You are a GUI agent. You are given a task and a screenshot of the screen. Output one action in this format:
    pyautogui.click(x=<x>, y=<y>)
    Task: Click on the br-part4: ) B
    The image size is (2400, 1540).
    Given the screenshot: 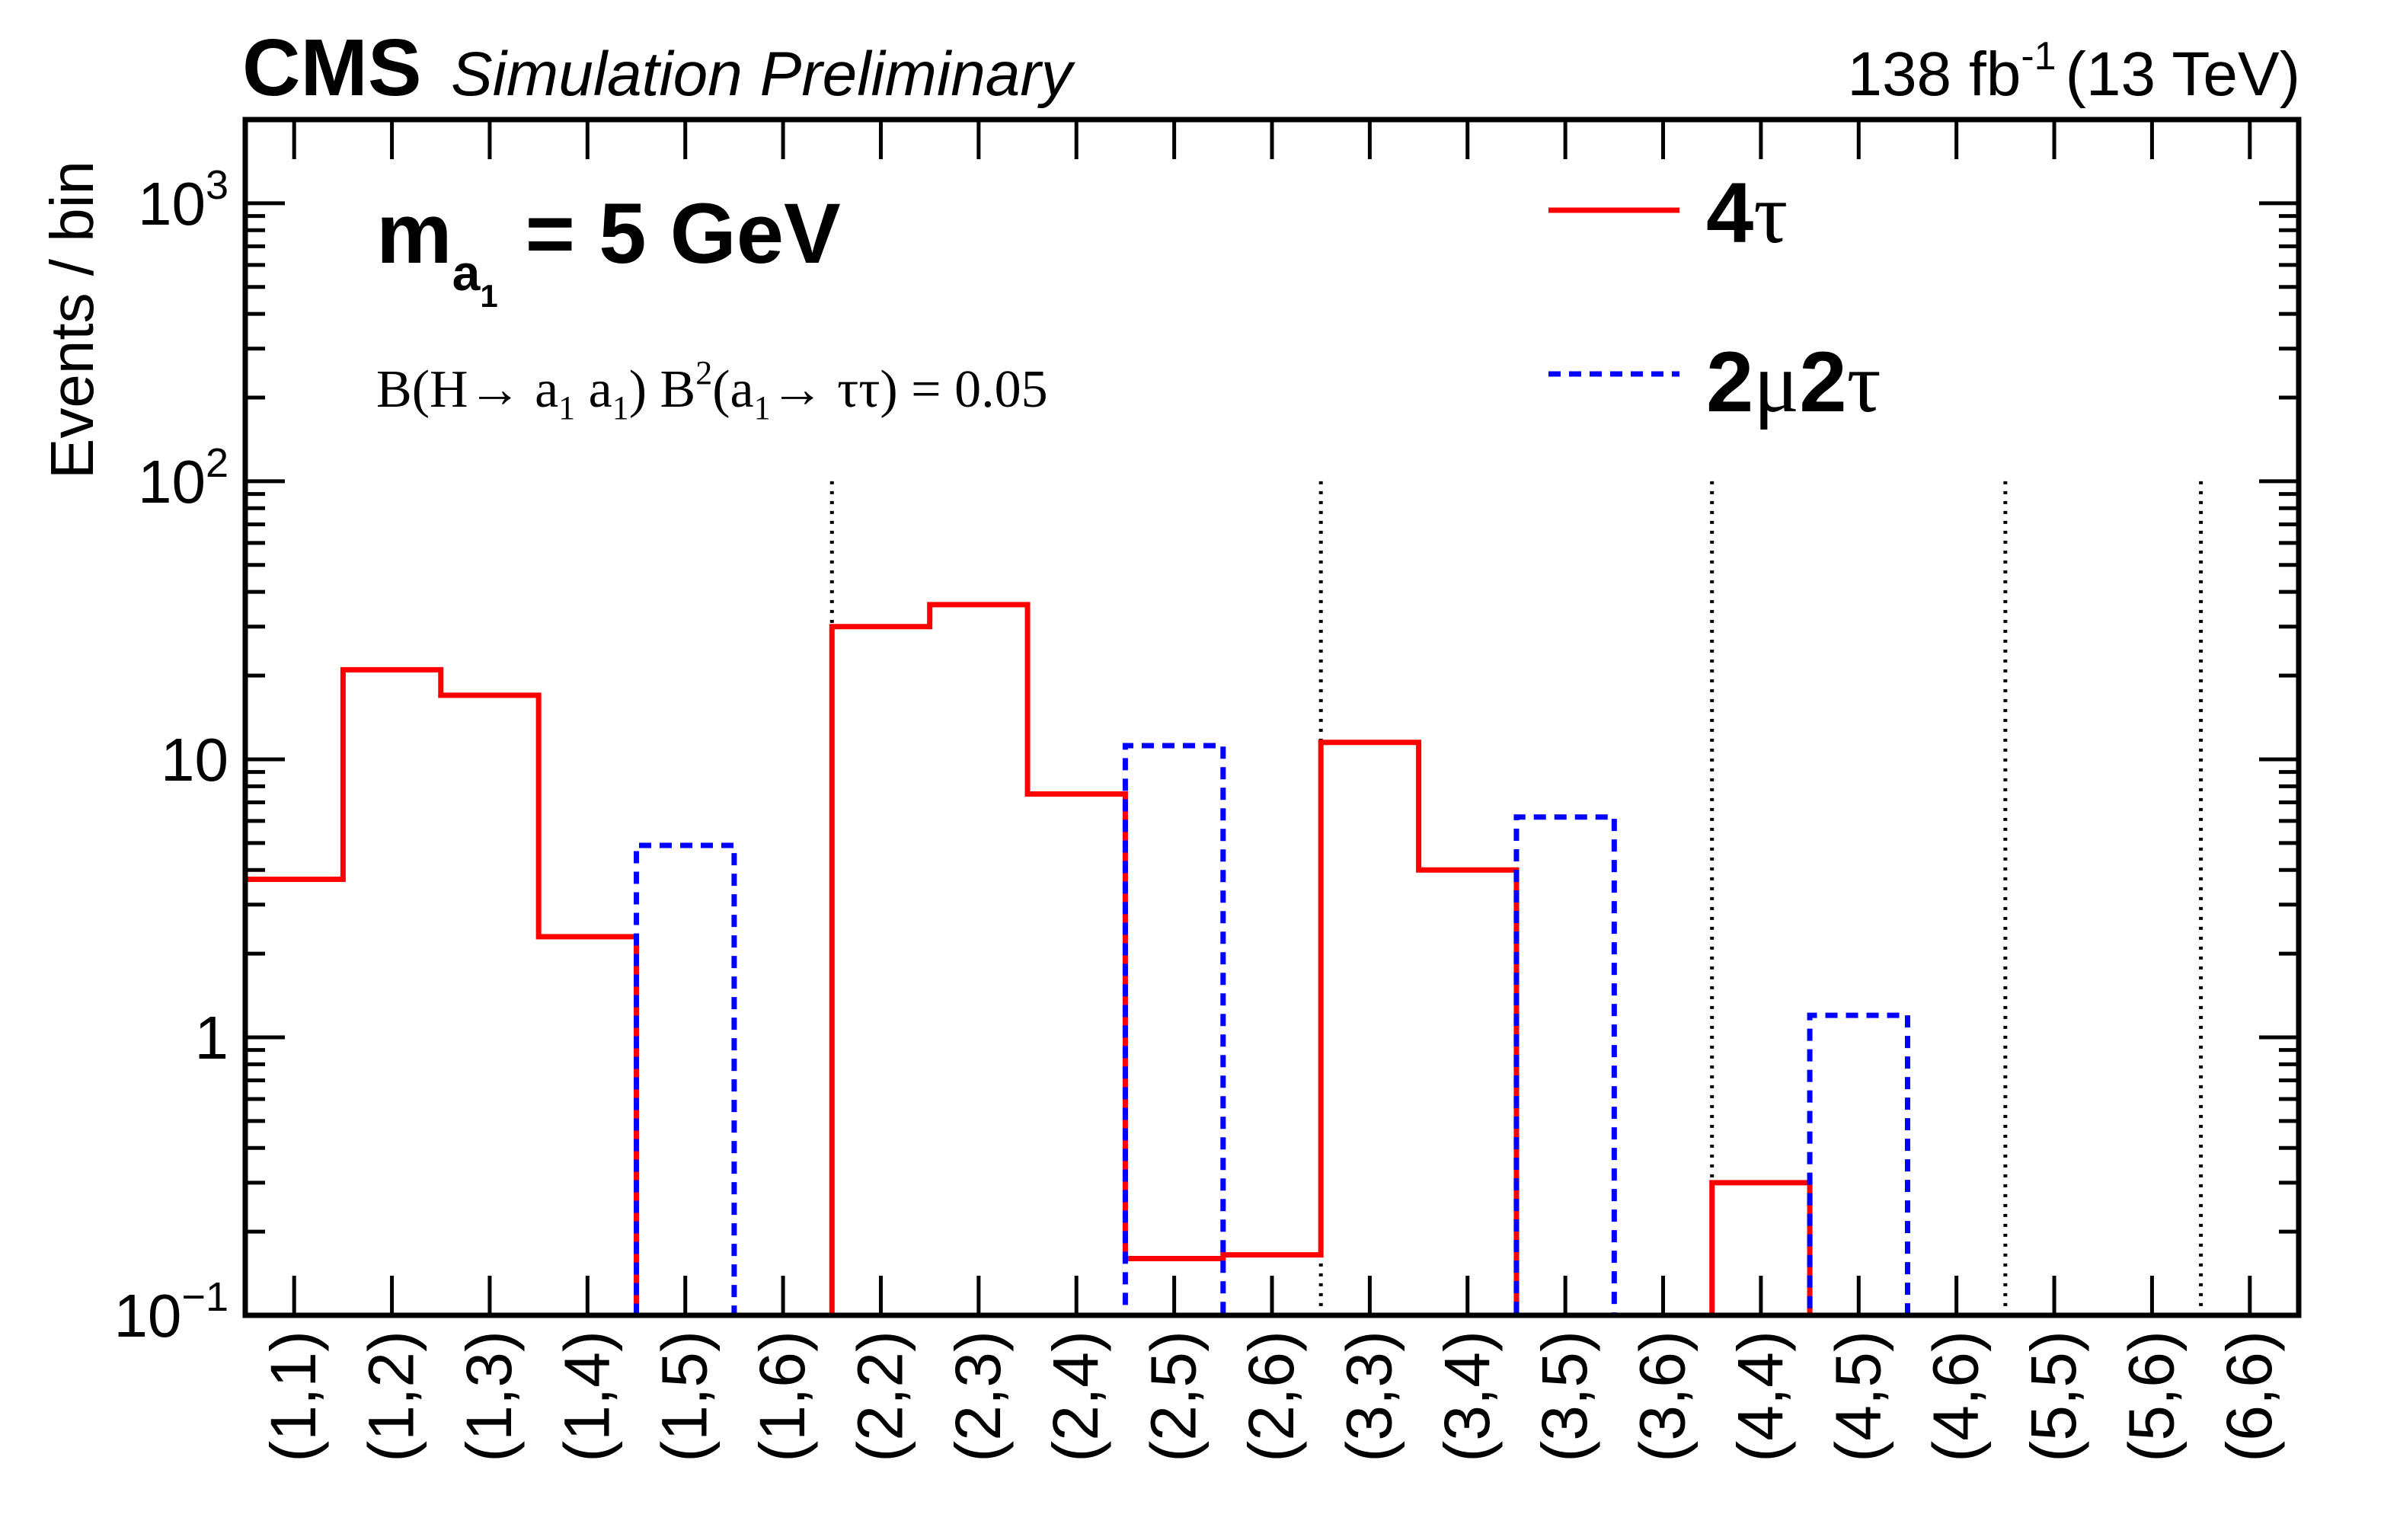 What is the action you would take?
    pyautogui.click(x=662, y=389)
    